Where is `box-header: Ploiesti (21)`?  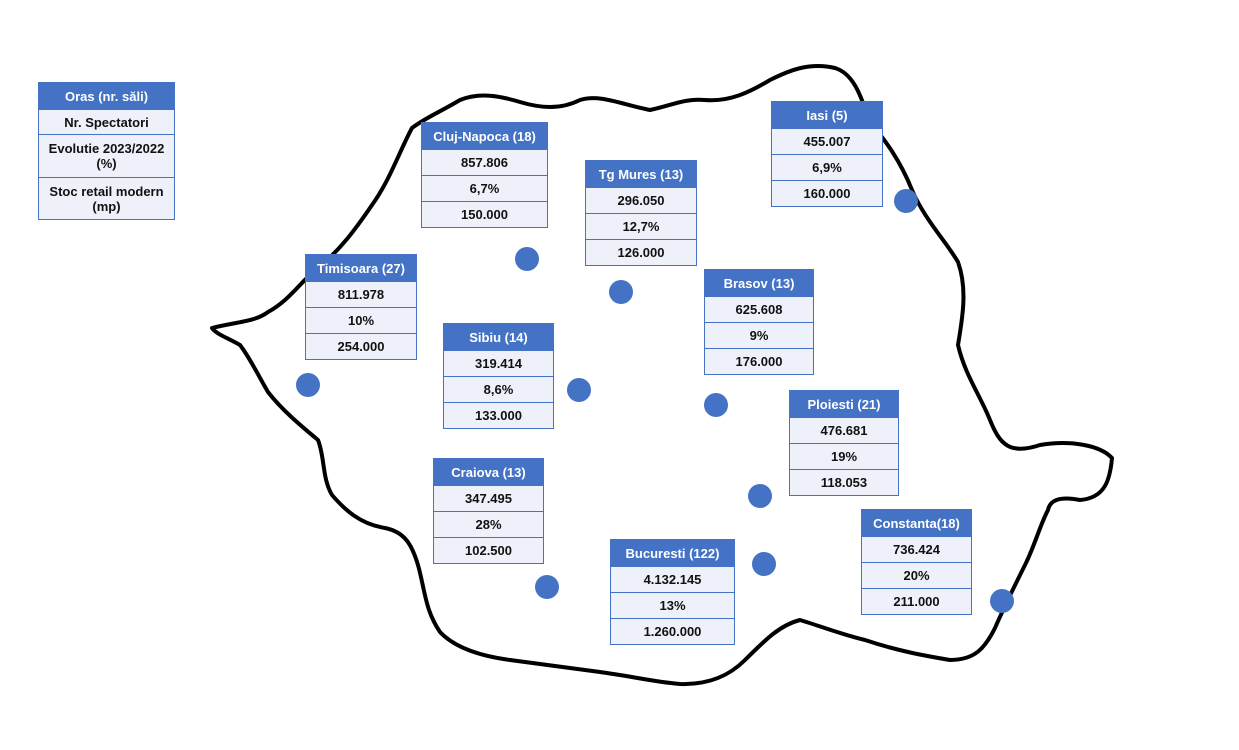 box-header: Ploiesti (21) is located at coordinates (844, 404).